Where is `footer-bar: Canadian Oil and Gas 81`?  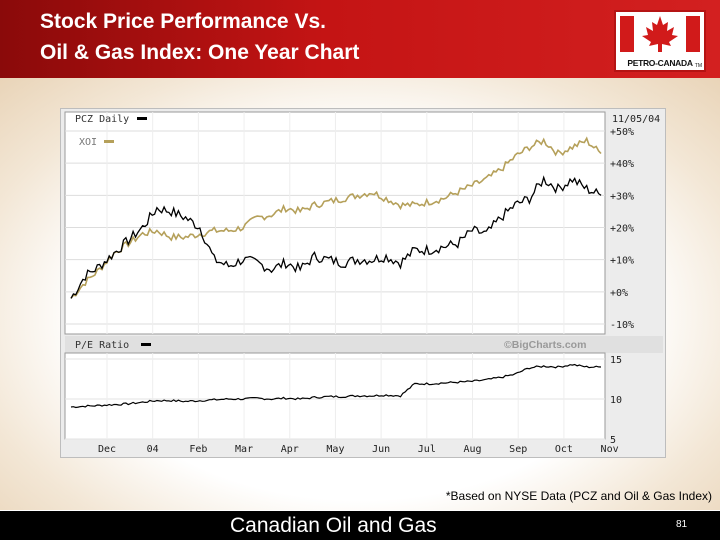 footer-bar: Canadian Oil and Gas 81 is located at coordinates (360, 525).